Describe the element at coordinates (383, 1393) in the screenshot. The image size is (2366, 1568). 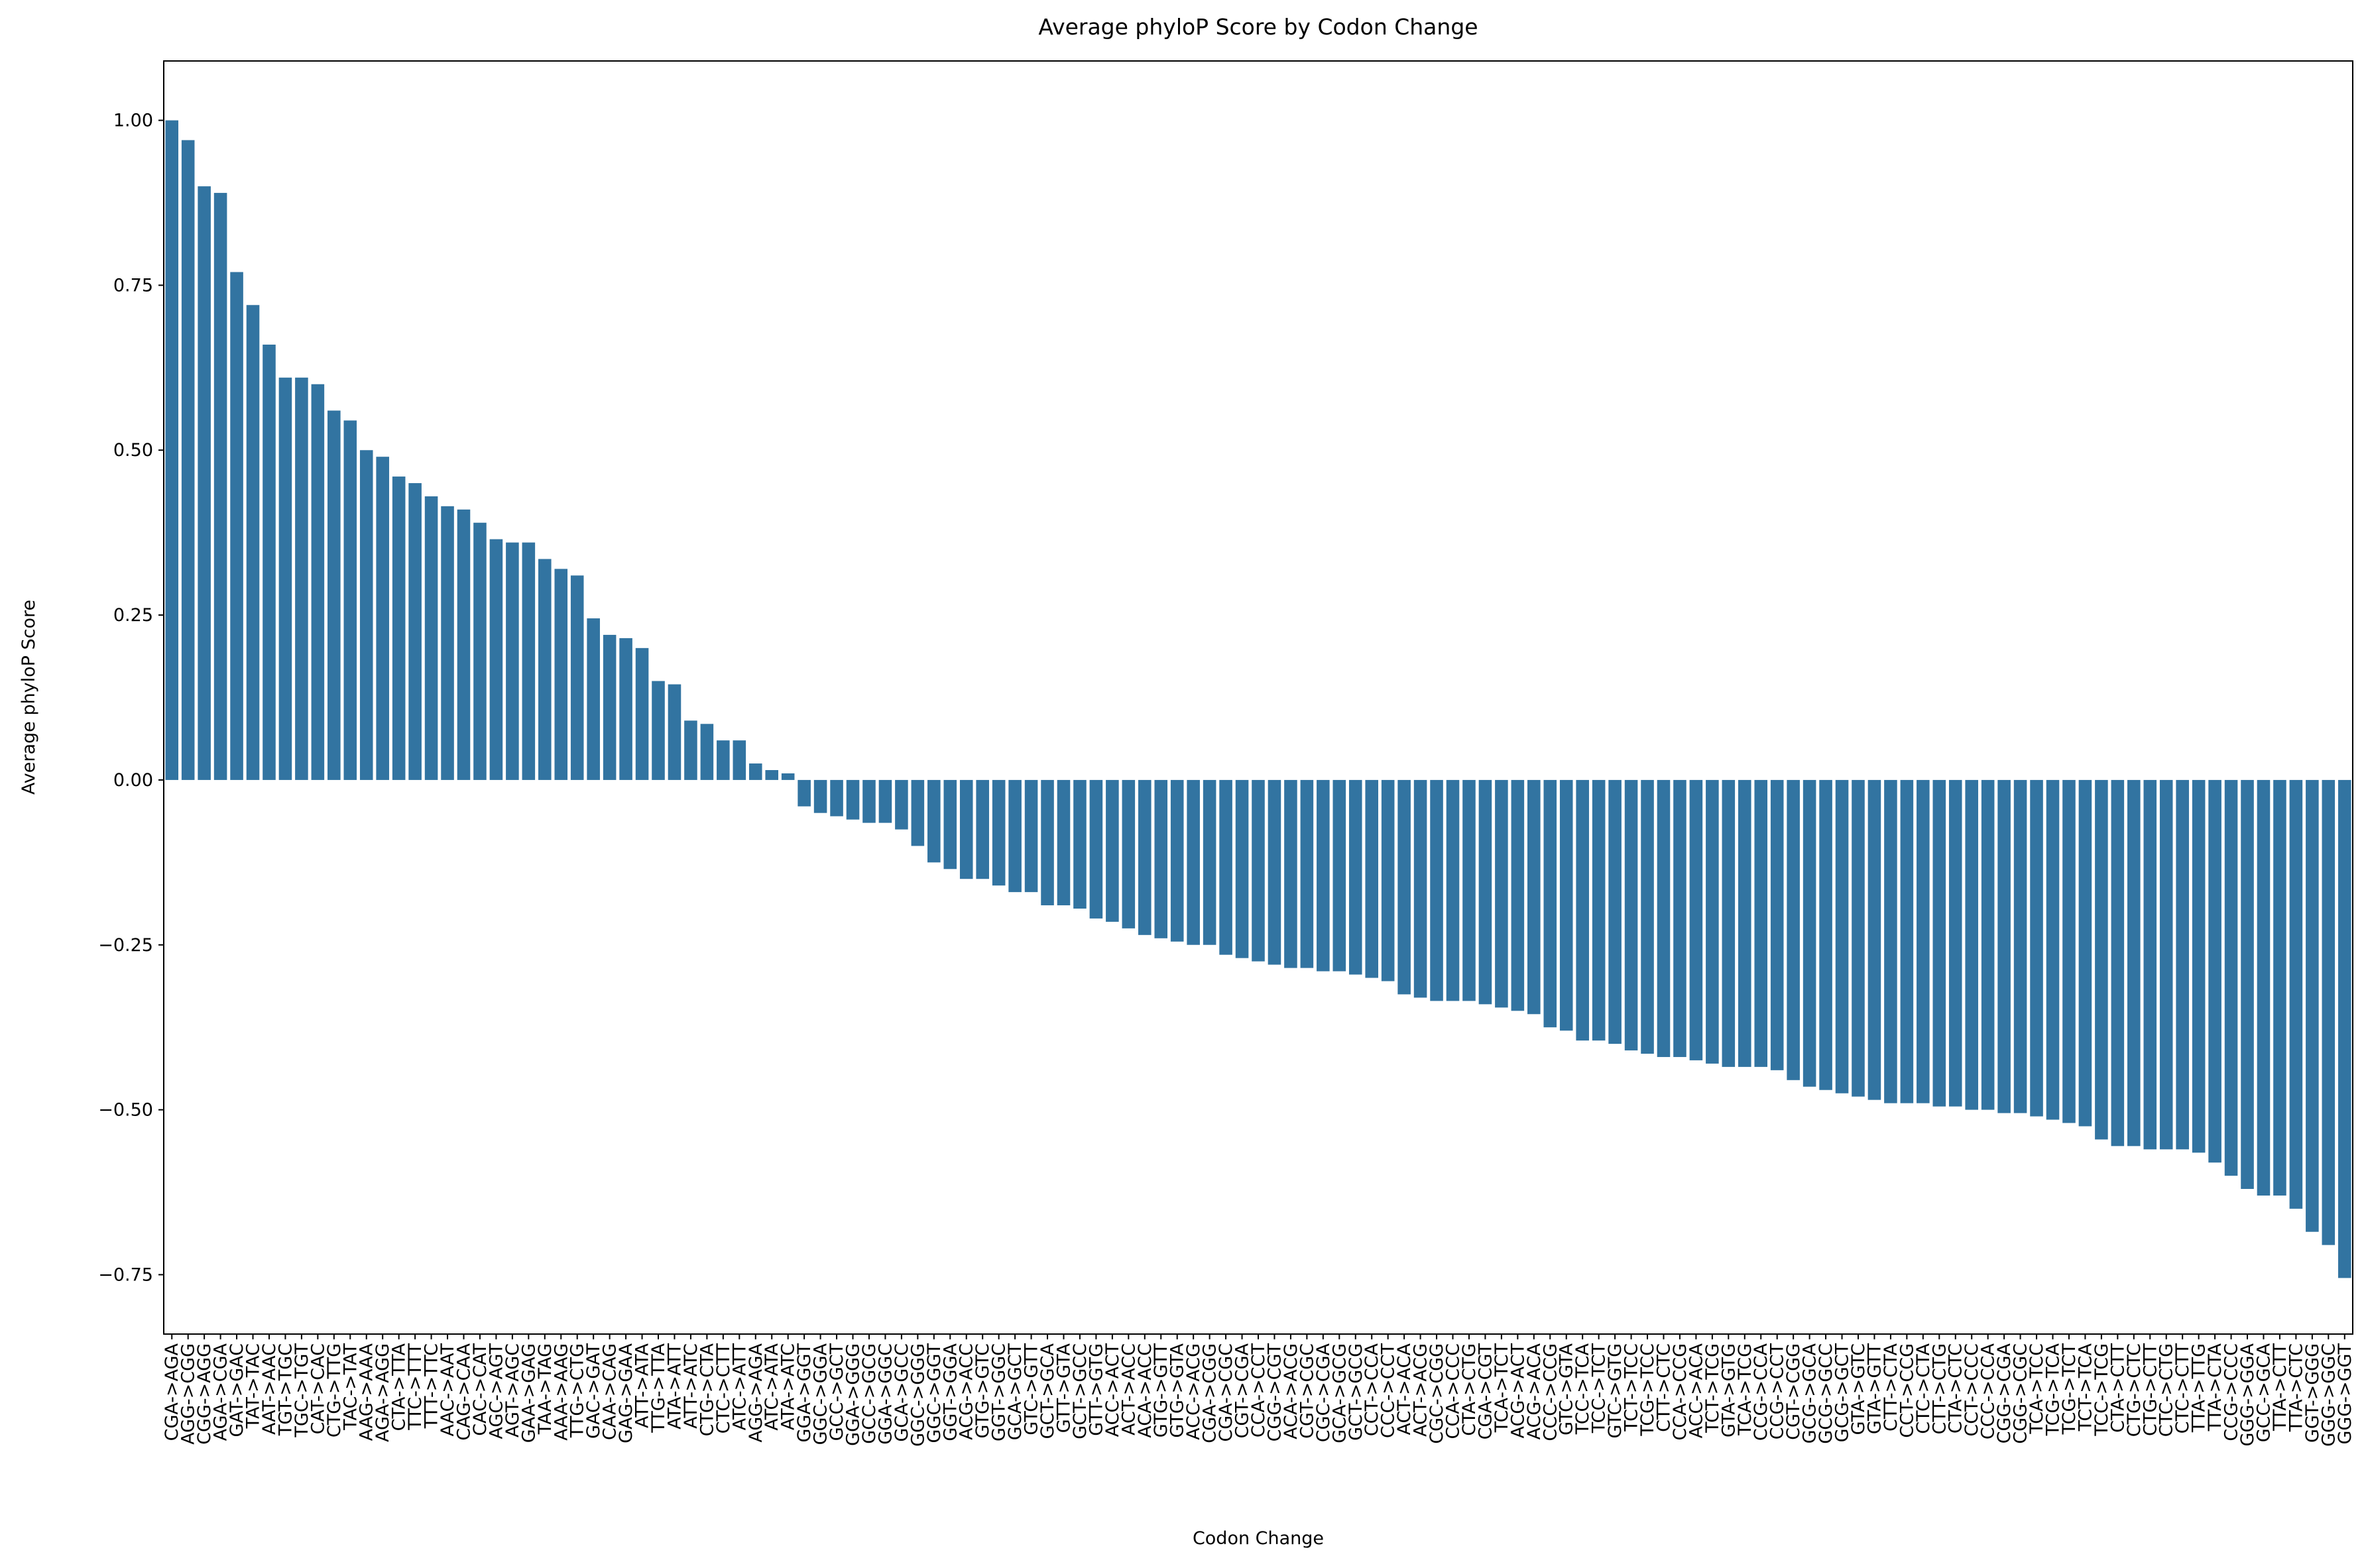
I see `x-tick-label: AGA->AGG` at that location.